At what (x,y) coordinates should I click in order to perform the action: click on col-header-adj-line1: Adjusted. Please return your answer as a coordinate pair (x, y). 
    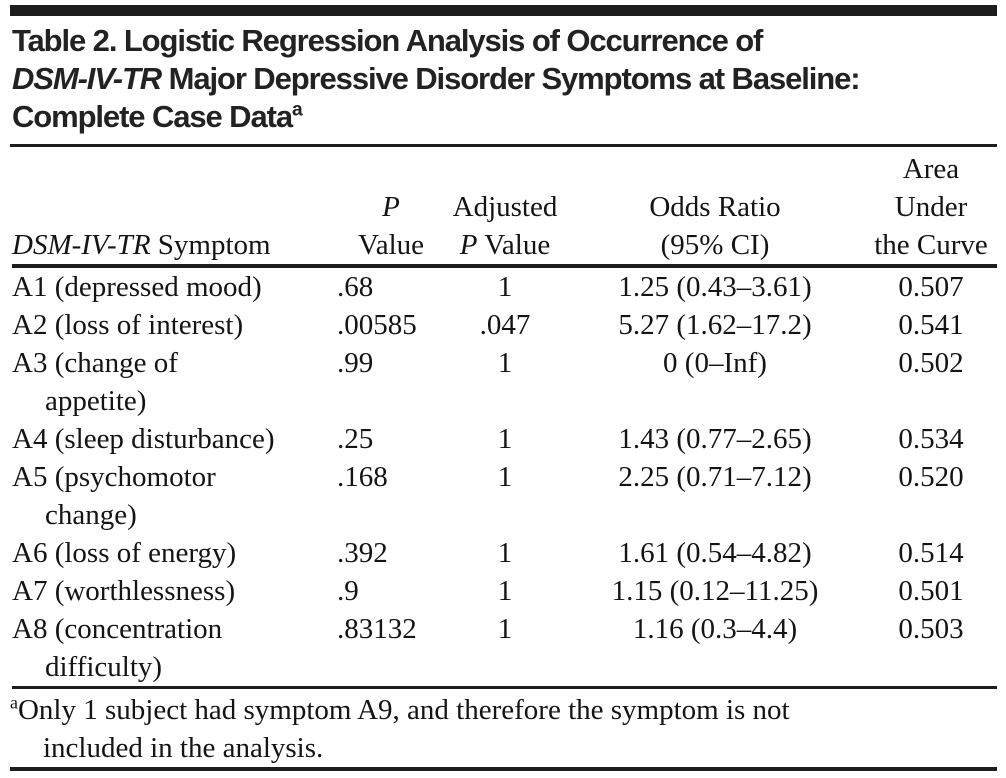
    Looking at the image, I should click on (505, 207).